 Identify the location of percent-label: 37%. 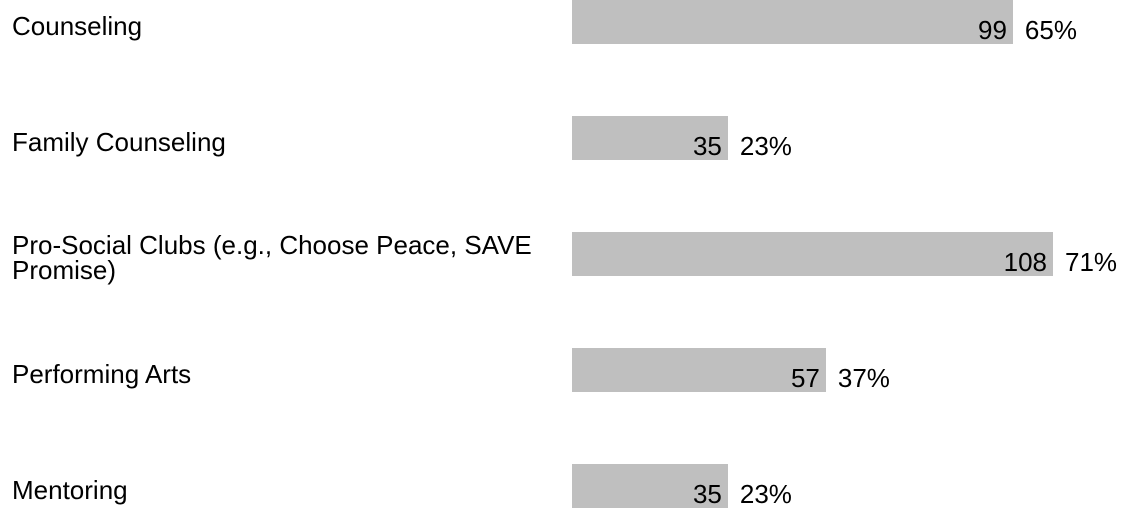
(863, 378).